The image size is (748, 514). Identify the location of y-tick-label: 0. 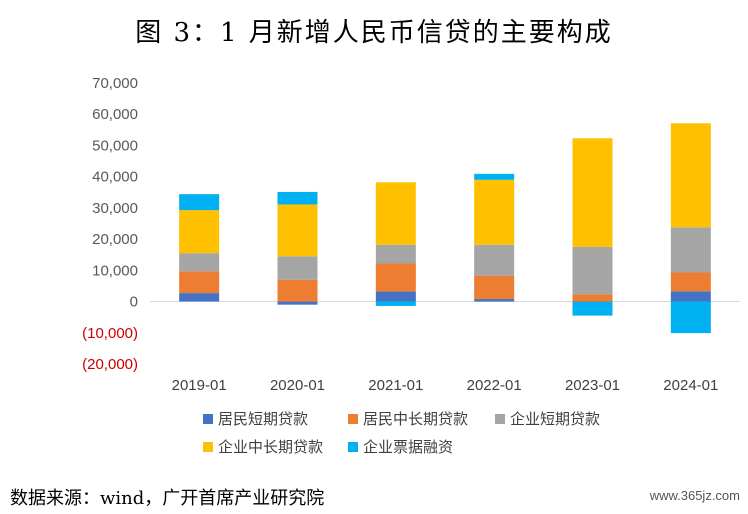
(134, 302).